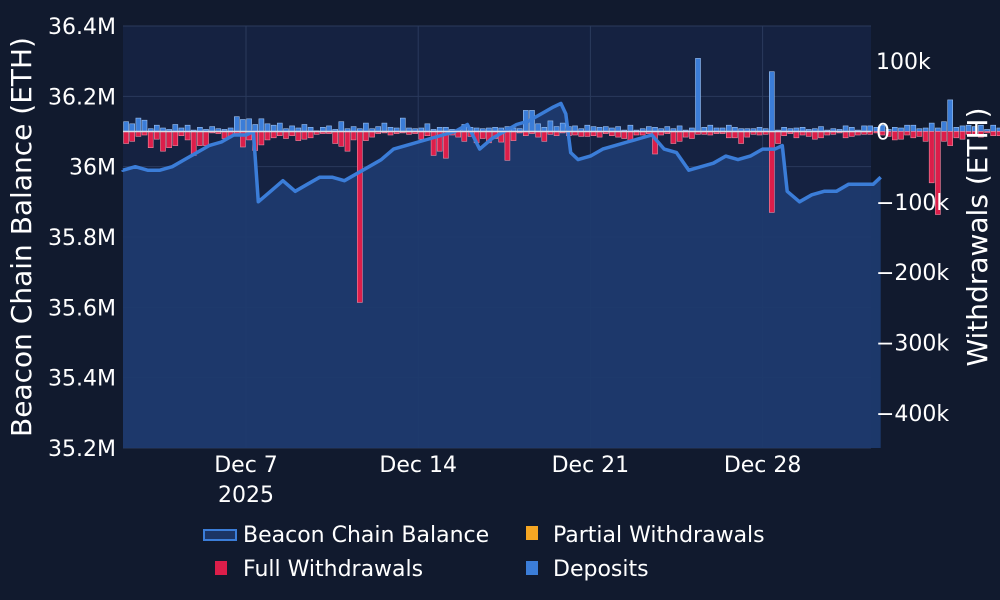 The width and height of the screenshot is (1000, 600). Describe the element at coordinates (561, 95) in the screenshot. I see `deposit-bars` at that location.